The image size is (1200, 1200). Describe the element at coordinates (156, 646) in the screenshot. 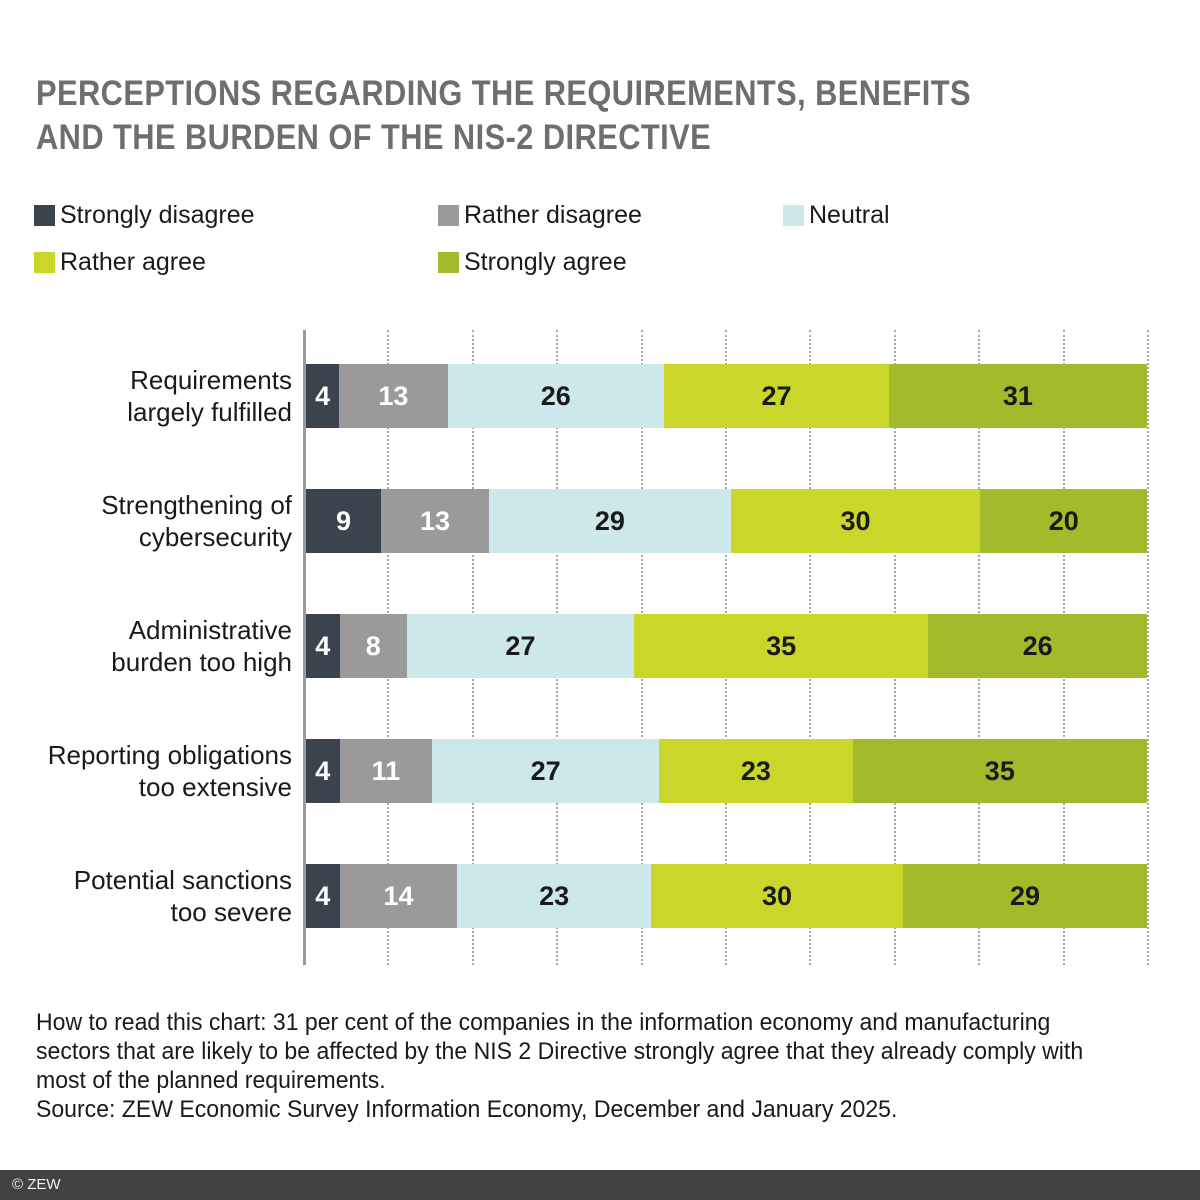

I see `category-label: Administrative burden too high` at that location.